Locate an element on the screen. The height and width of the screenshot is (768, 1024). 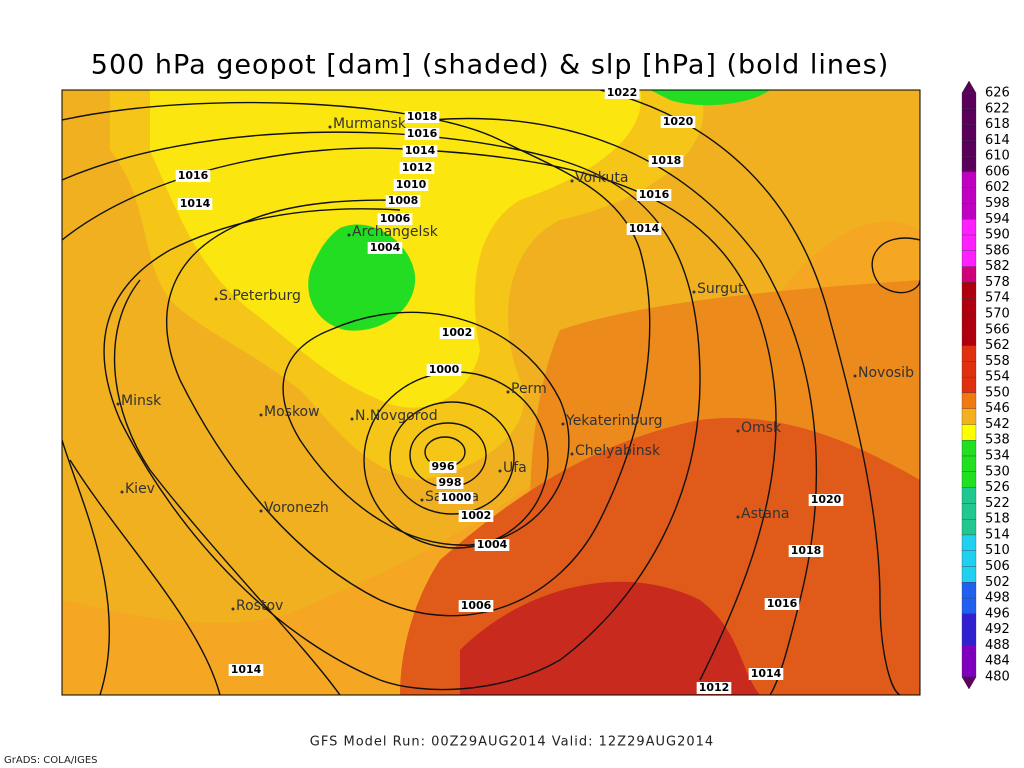
isobar-label: 1022 is located at coordinates (622, 92).